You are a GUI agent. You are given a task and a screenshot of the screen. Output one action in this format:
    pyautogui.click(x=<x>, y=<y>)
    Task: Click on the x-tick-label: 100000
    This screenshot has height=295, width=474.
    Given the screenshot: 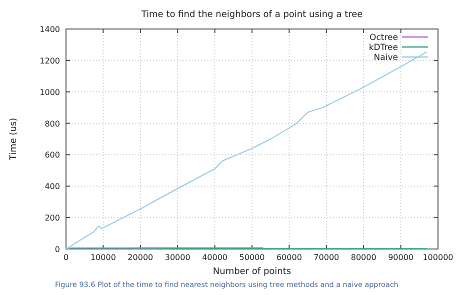 What is the action you would take?
    pyautogui.click(x=438, y=257)
    